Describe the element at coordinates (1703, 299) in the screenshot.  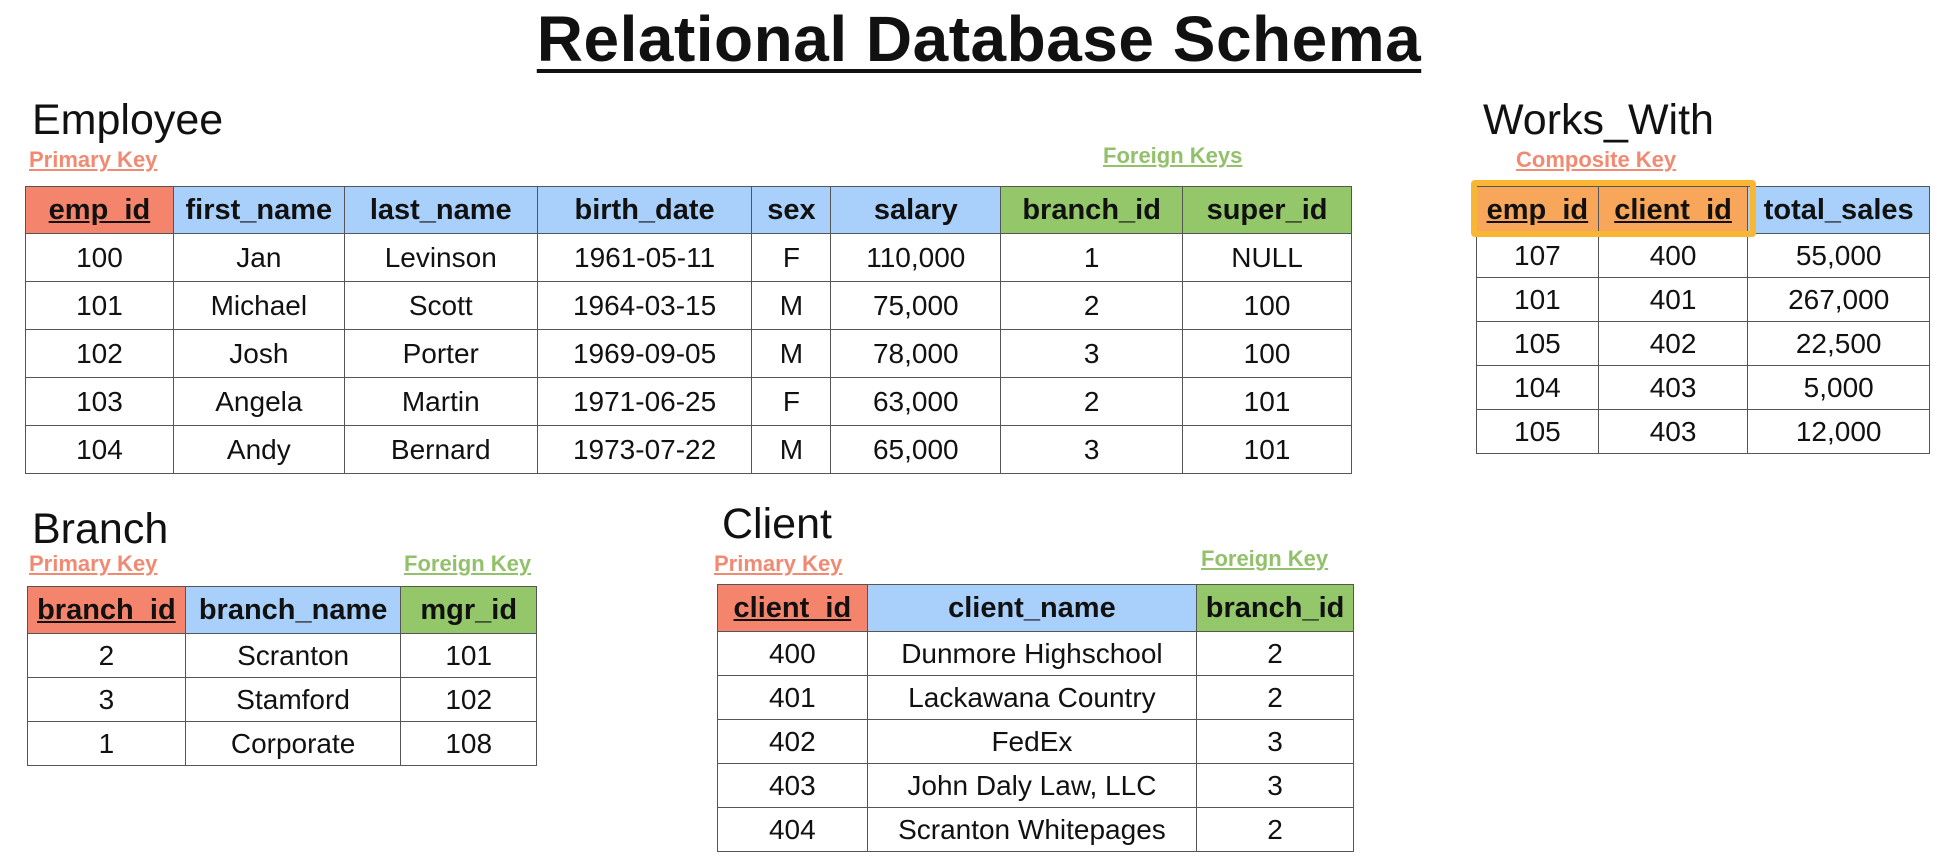
I see `table-row: 101 401 267,000` at that location.